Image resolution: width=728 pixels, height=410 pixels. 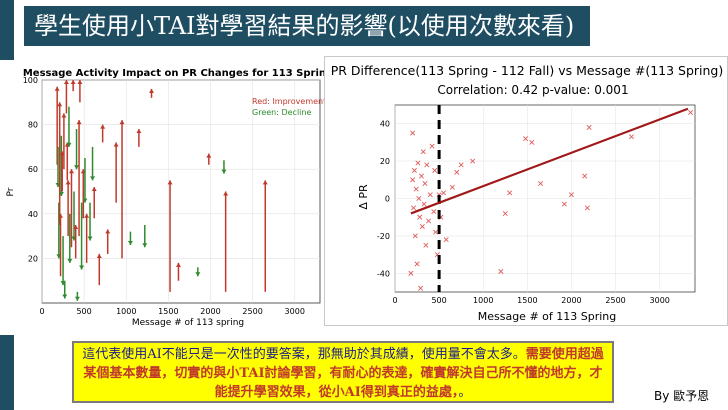 What do you see at coordinates (33, 169) in the screenshot?
I see `chart1-y-tick-label: 60` at bounding box center [33, 169].